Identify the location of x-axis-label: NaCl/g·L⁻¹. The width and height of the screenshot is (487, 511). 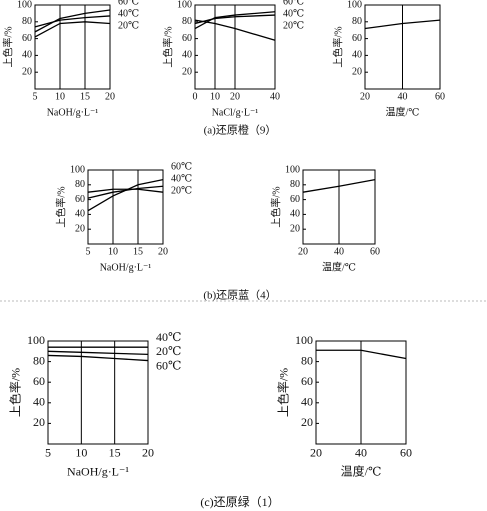
(235, 112).